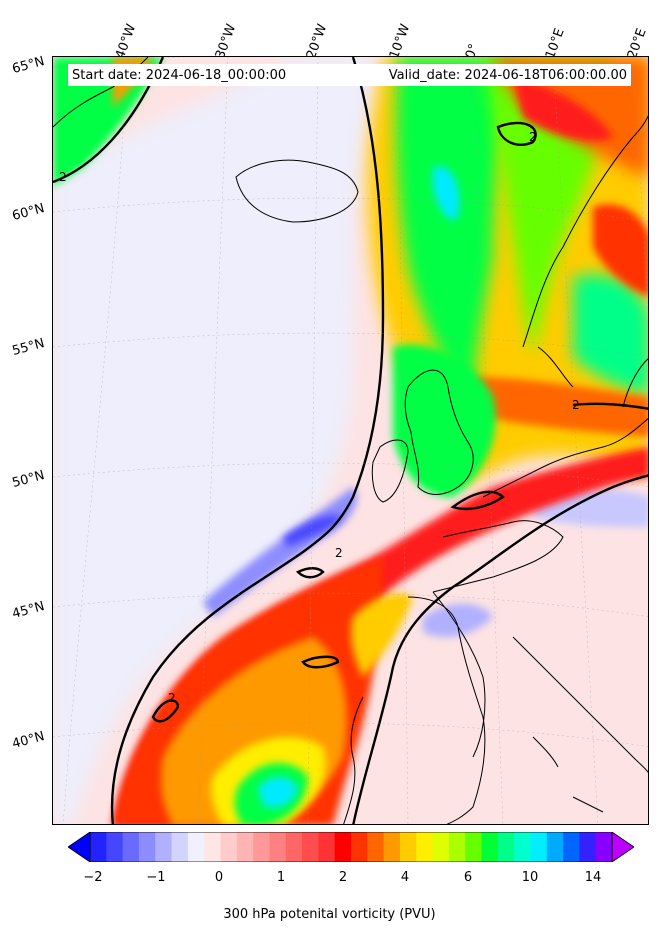 The height and width of the screenshot is (936, 659). Describe the element at coordinates (585, 231) in the screenshot. I see `norway-coast` at that location.